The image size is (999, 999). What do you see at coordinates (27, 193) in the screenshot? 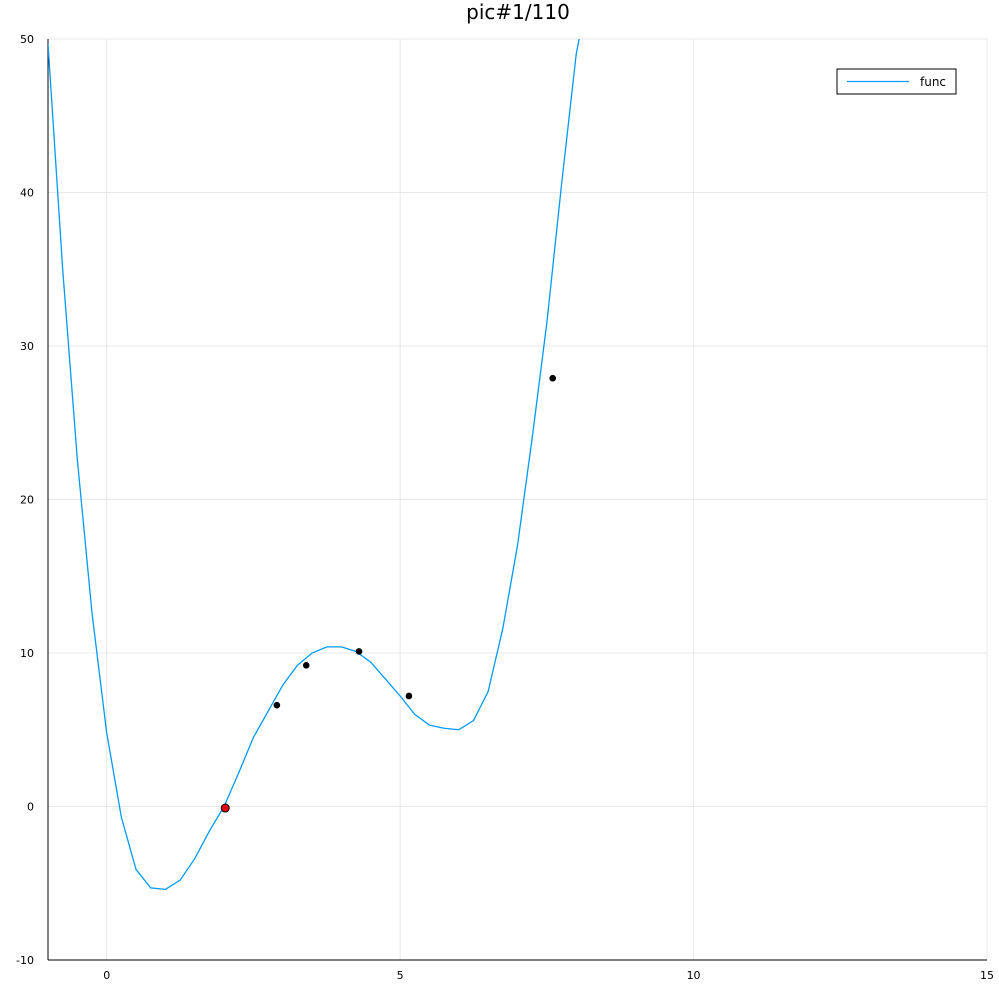
I see `y-tick-label: 40` at bounding box center [27, 193].